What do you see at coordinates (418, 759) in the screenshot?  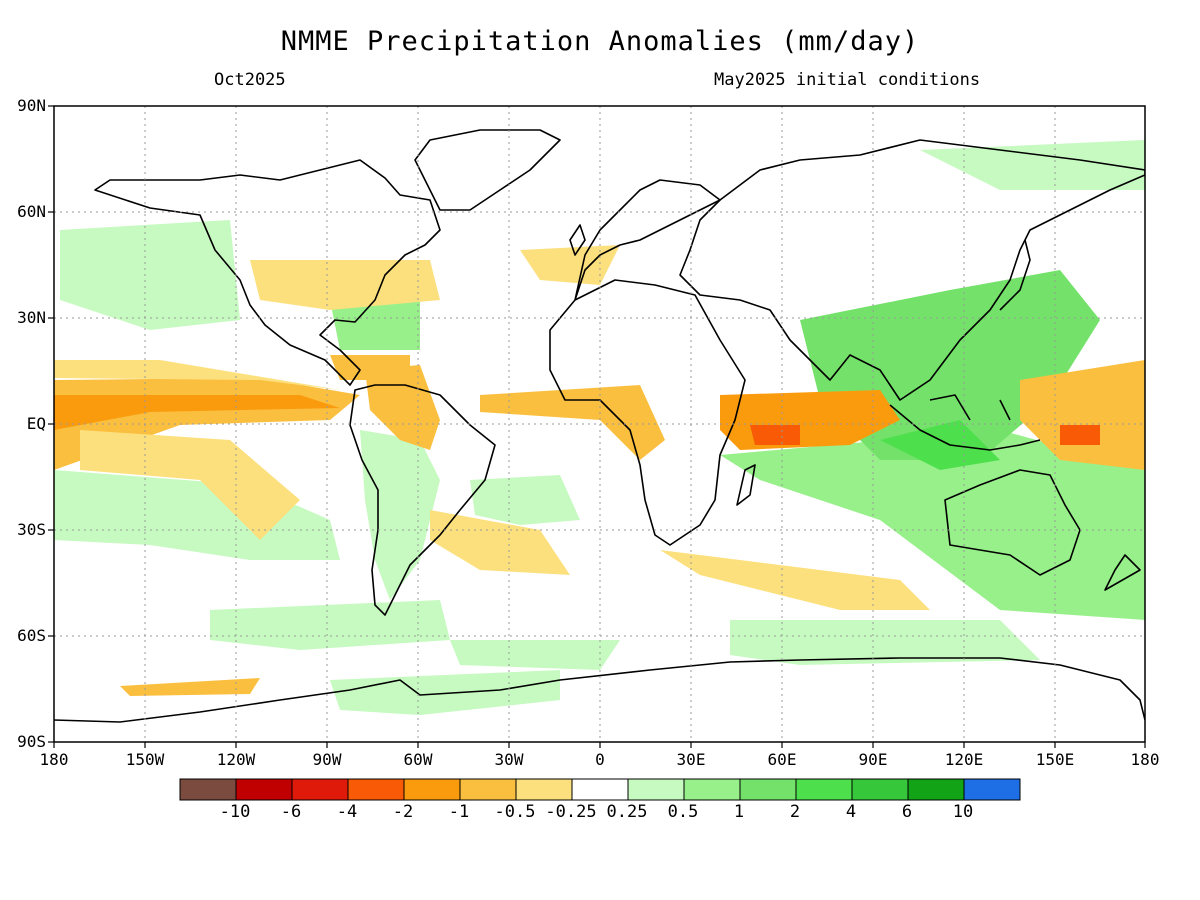 I see `lon-label: 60W` at bounding box center [418, 759].